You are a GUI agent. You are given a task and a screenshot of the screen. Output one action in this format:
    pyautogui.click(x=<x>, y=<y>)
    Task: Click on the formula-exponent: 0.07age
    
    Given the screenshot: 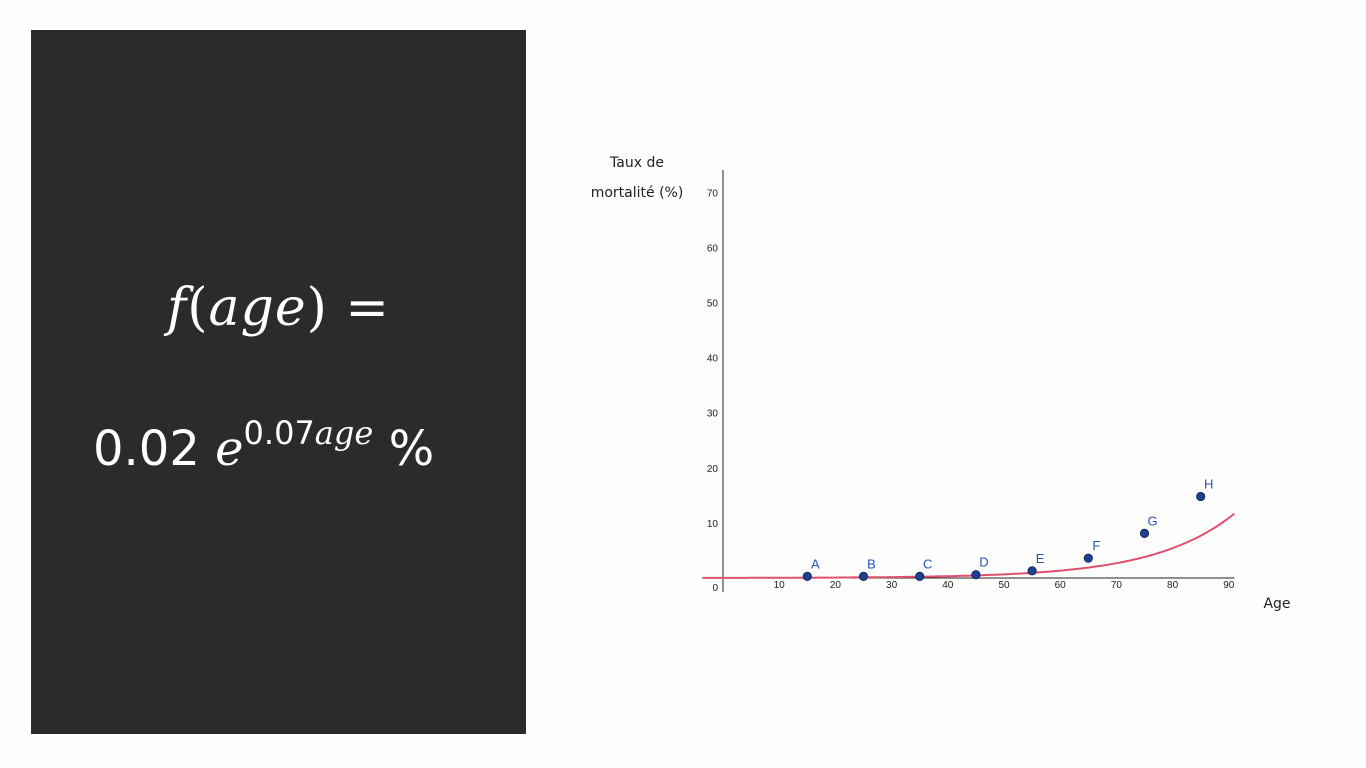 What is the action you would take?
    pyautogui.click(x=309, y=433)
    